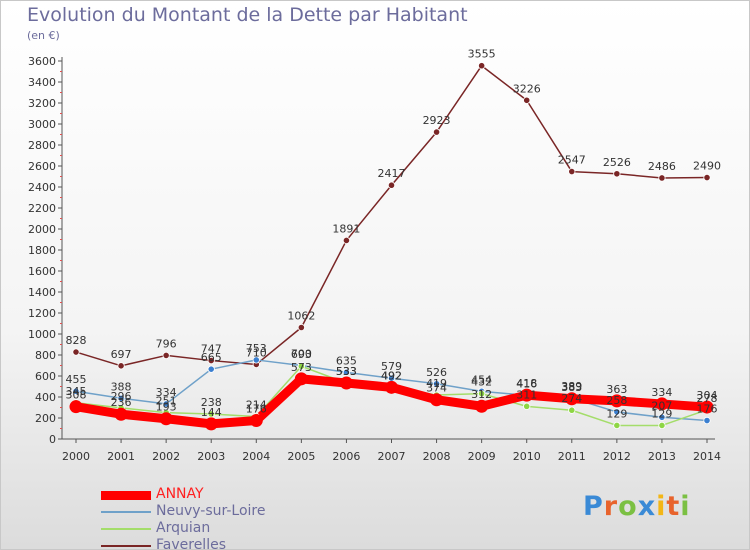 This screenshot has width=750, height=550. I want to click on y-tick-label: 3000, so click(42, 124).